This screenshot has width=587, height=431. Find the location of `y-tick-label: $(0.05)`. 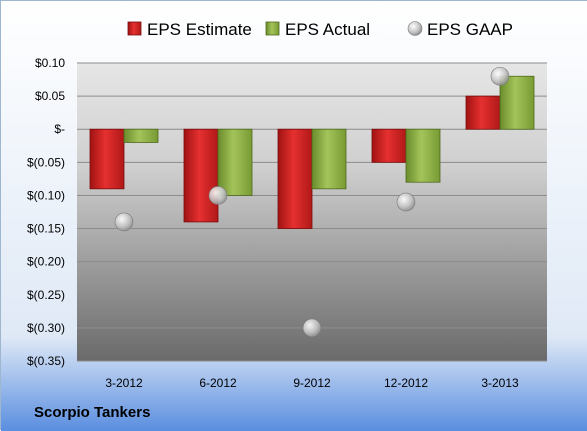

y-tick-label: $(0.05) is located at coordinates (46, 162).